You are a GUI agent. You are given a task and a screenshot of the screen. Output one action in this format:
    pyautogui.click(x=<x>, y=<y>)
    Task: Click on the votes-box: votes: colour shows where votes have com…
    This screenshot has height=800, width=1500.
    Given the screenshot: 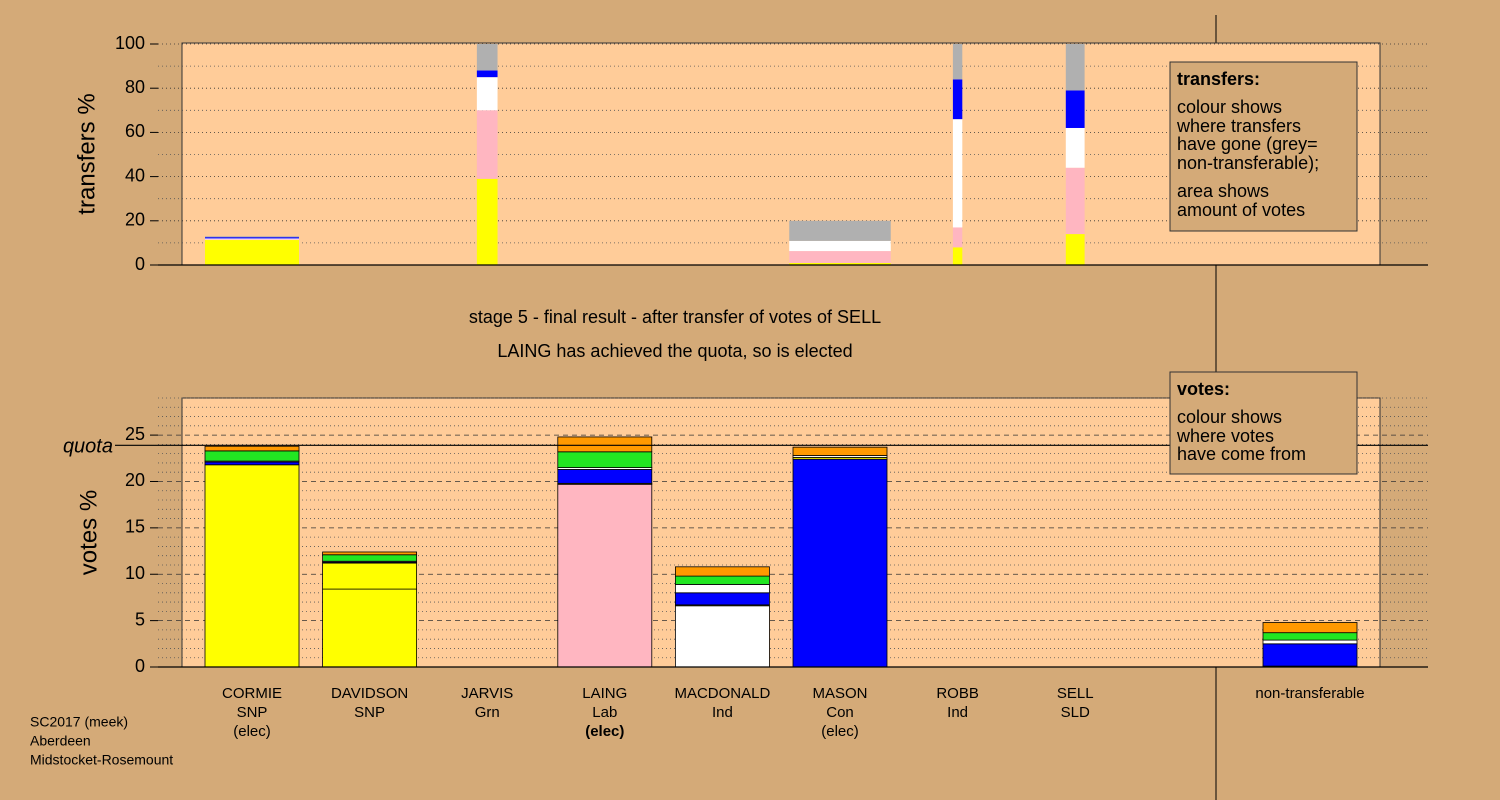 What is the action you would take?
    pyautogui.click(x=1263, y=423)
    